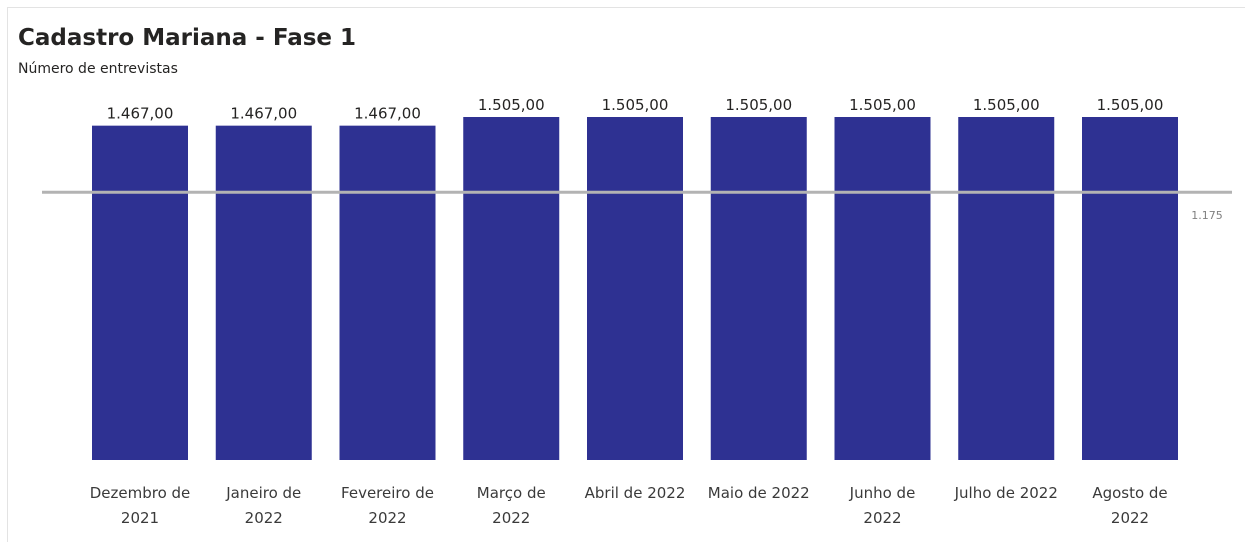  I want to click on chart-title: Cadastro Mariana - Fase 1, so click(187, 38).